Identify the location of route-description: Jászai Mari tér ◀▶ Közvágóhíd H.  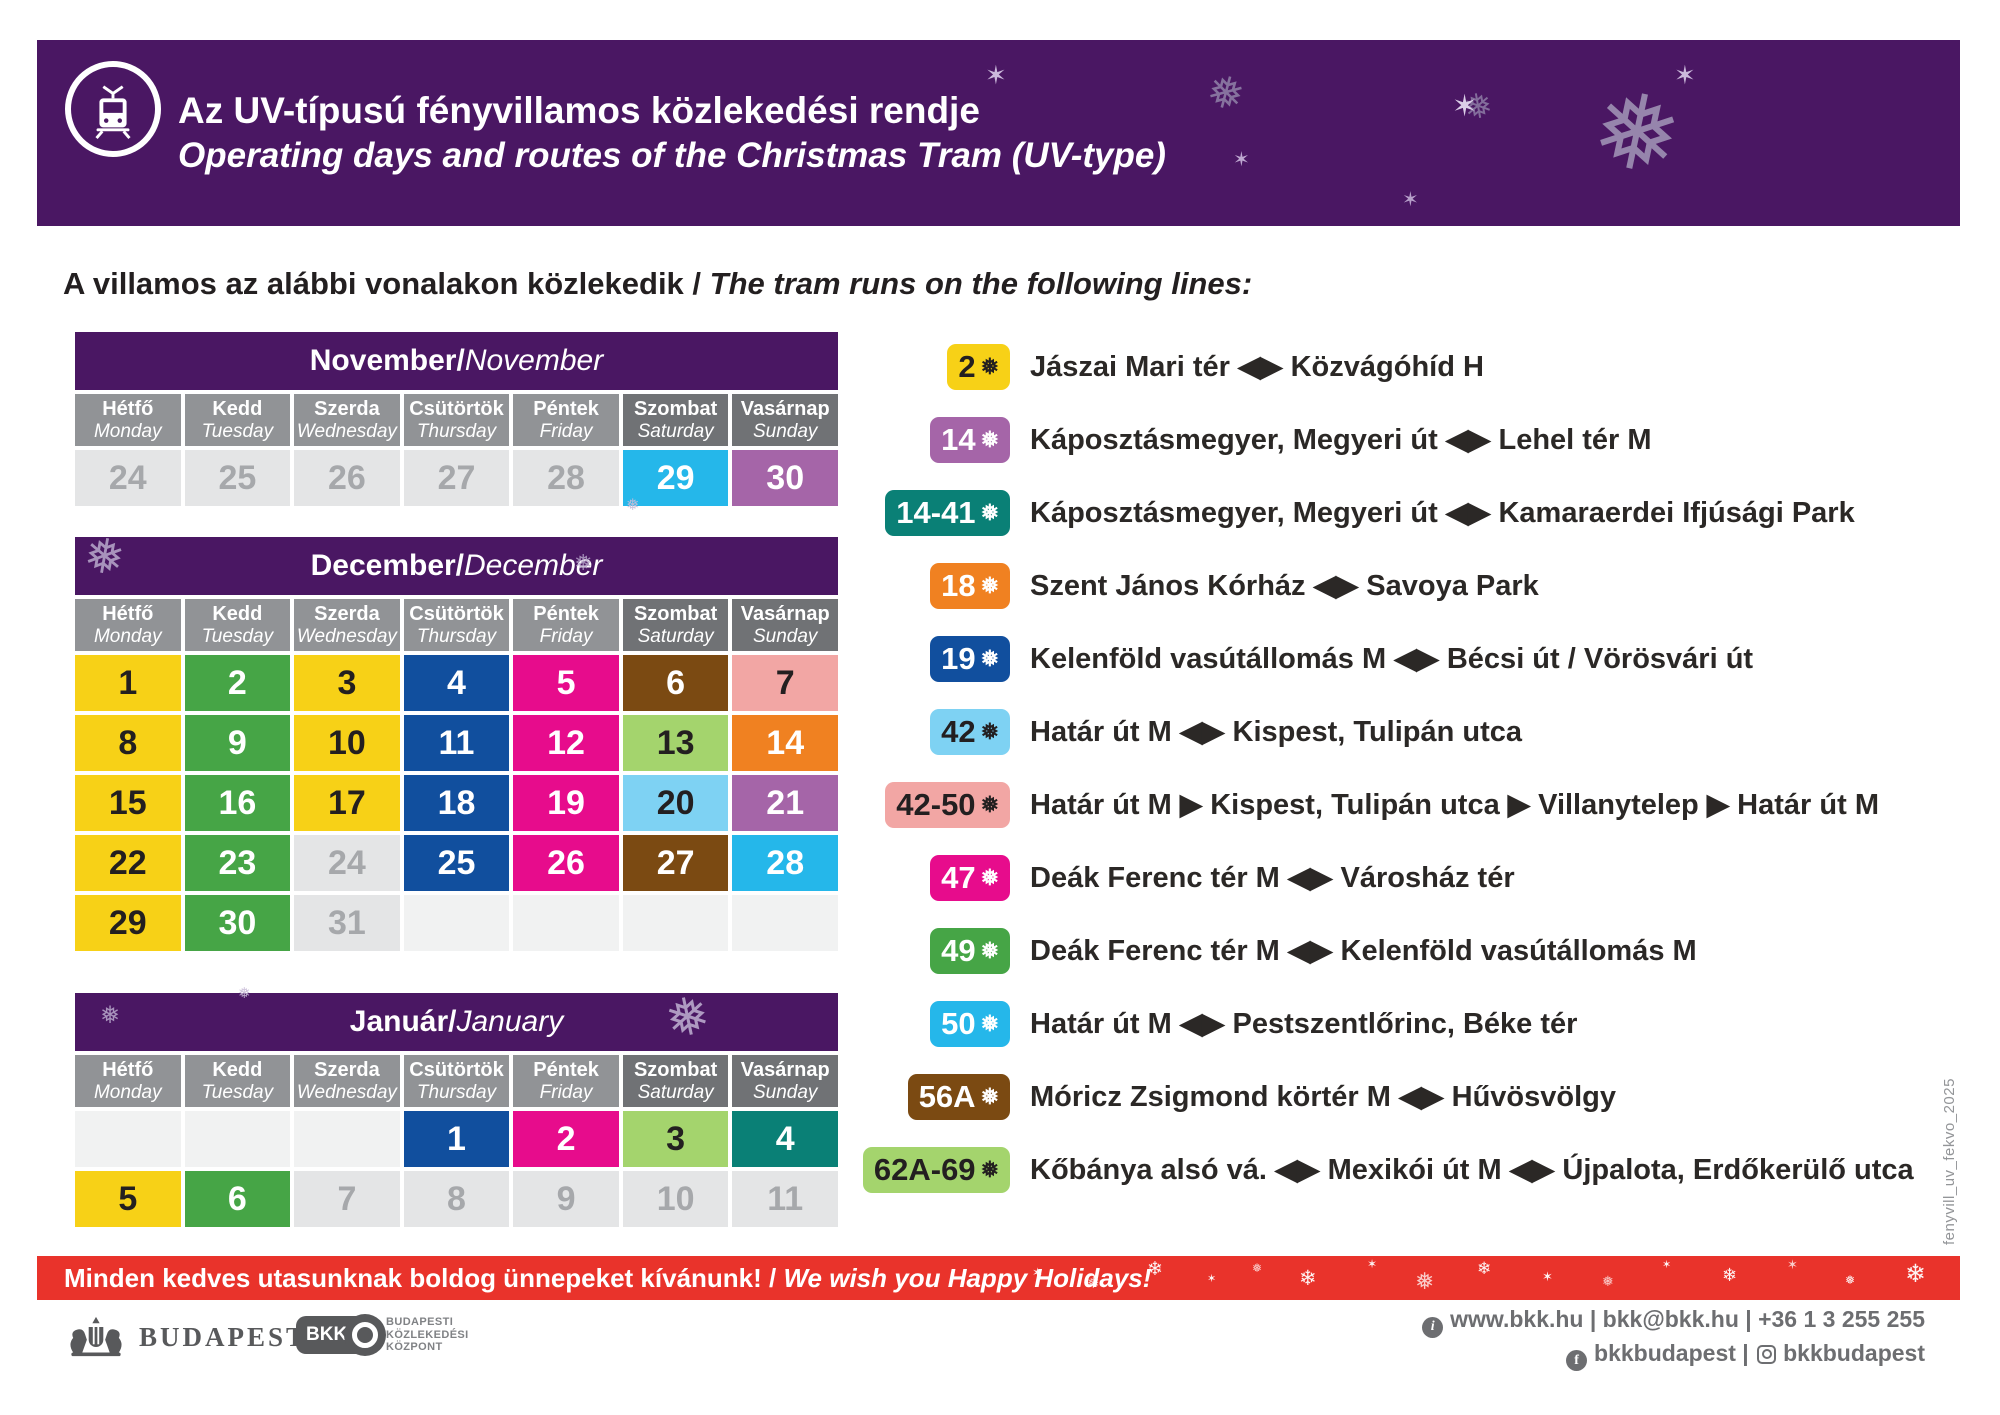
(1257, 367).